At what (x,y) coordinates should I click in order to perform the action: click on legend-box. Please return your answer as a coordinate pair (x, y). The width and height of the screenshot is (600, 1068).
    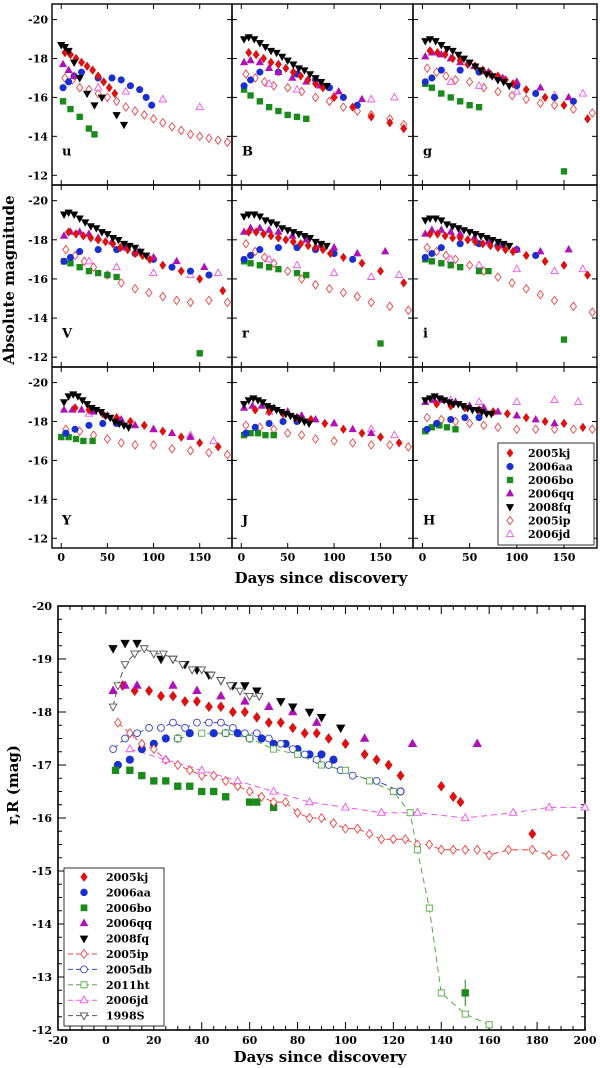
    Looking at the image, I should click on (546, 494).